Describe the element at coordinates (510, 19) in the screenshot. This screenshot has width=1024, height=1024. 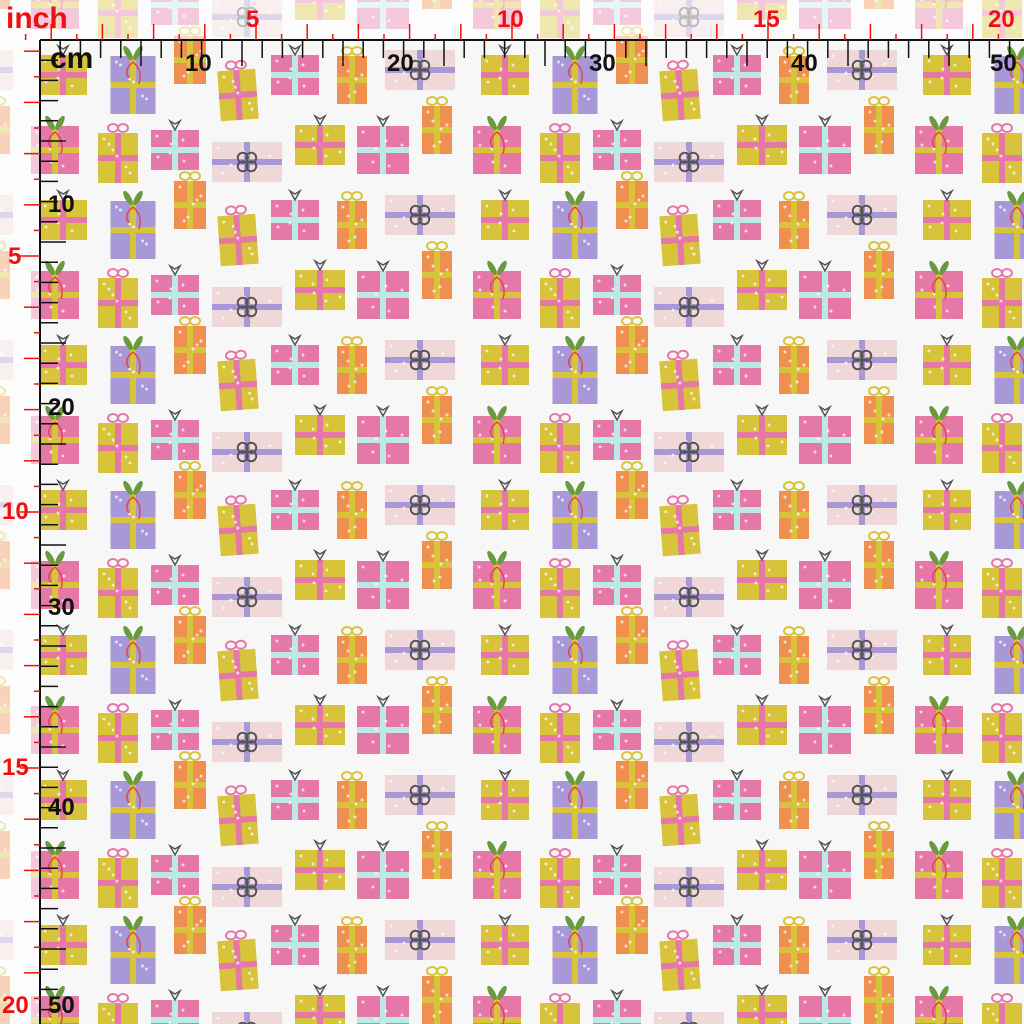
I see `top-inch-label: 10` at that location.